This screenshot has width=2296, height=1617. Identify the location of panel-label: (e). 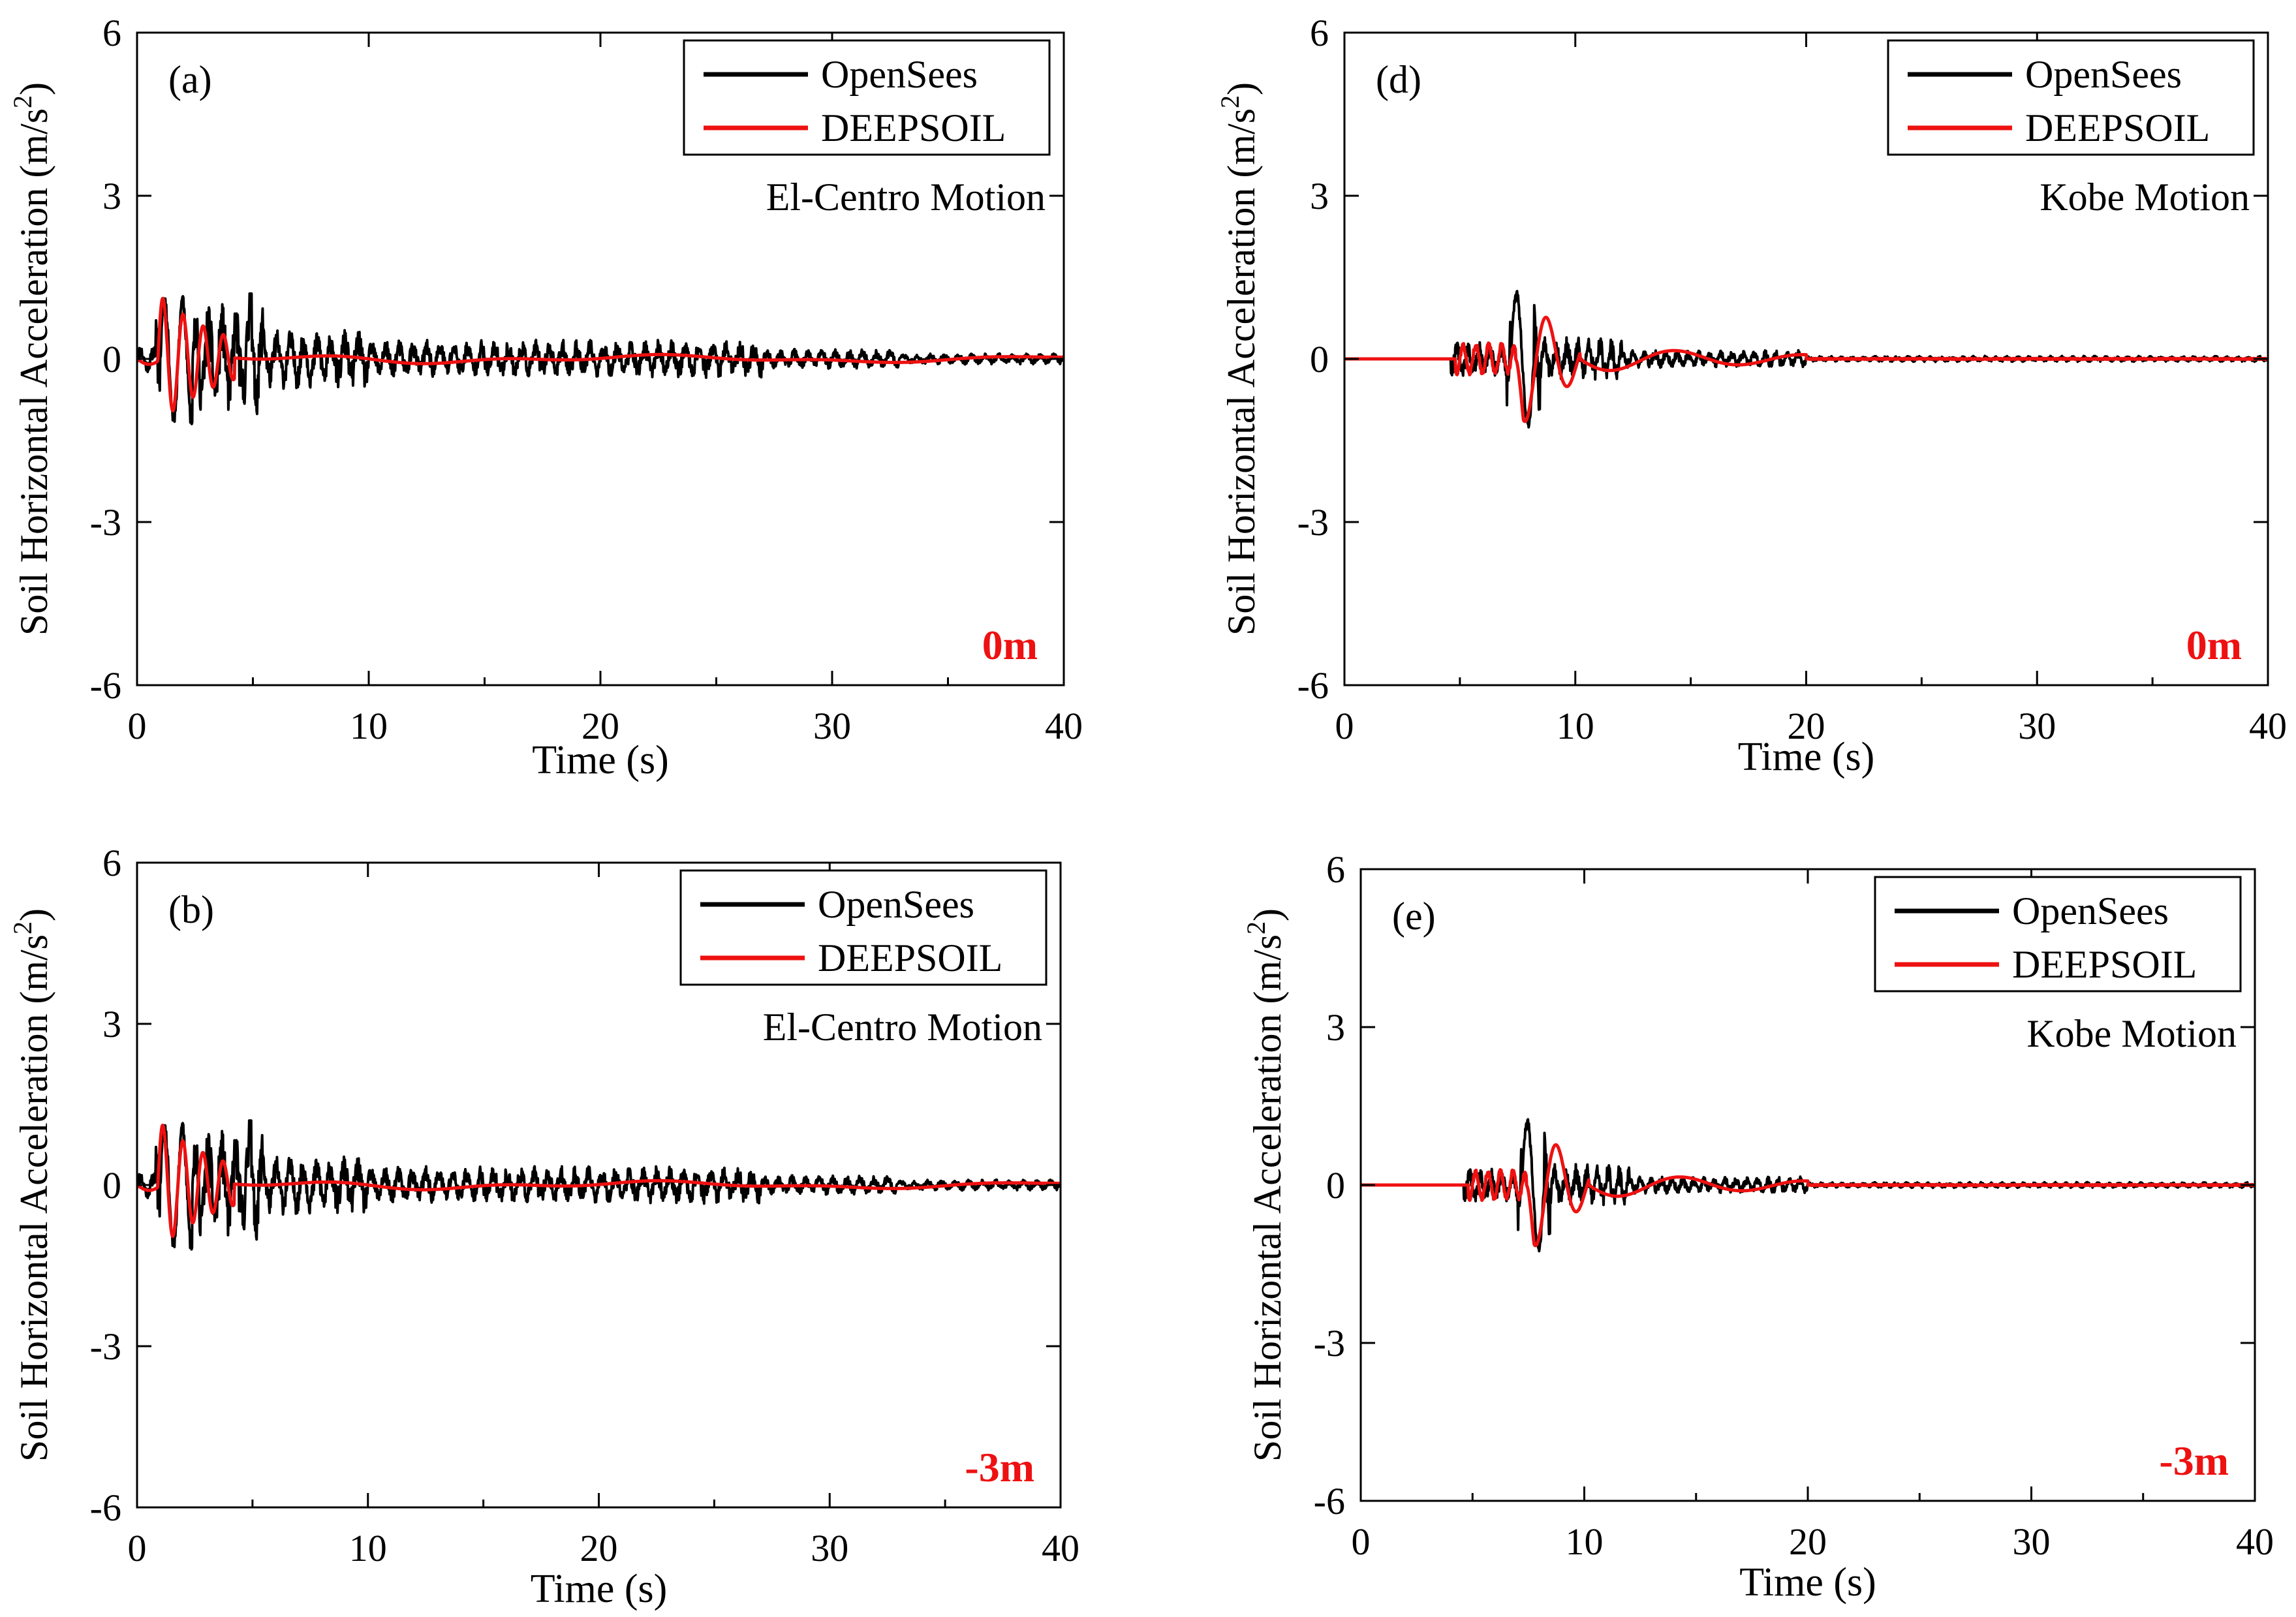
(1414, 917).